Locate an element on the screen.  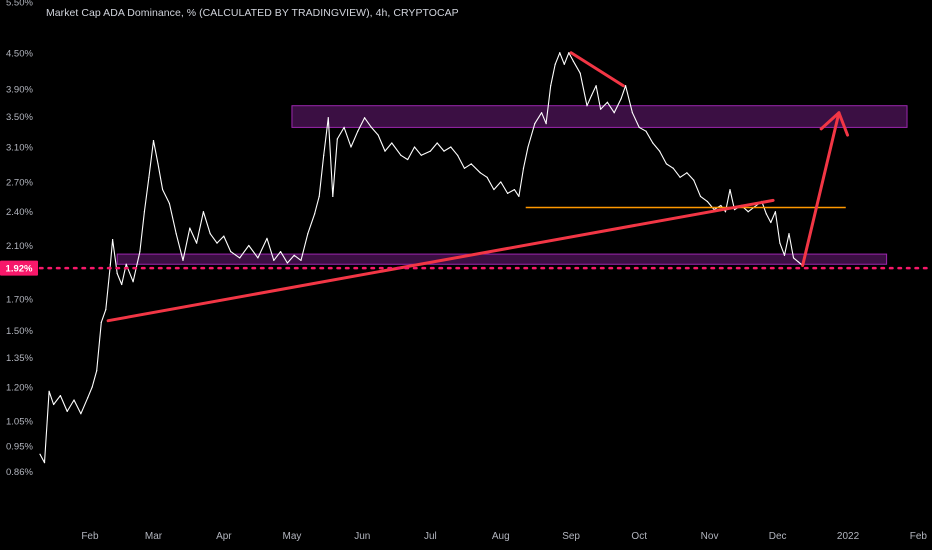
y-tick-label-13: 0.95% is located at coordinates (19, 447).